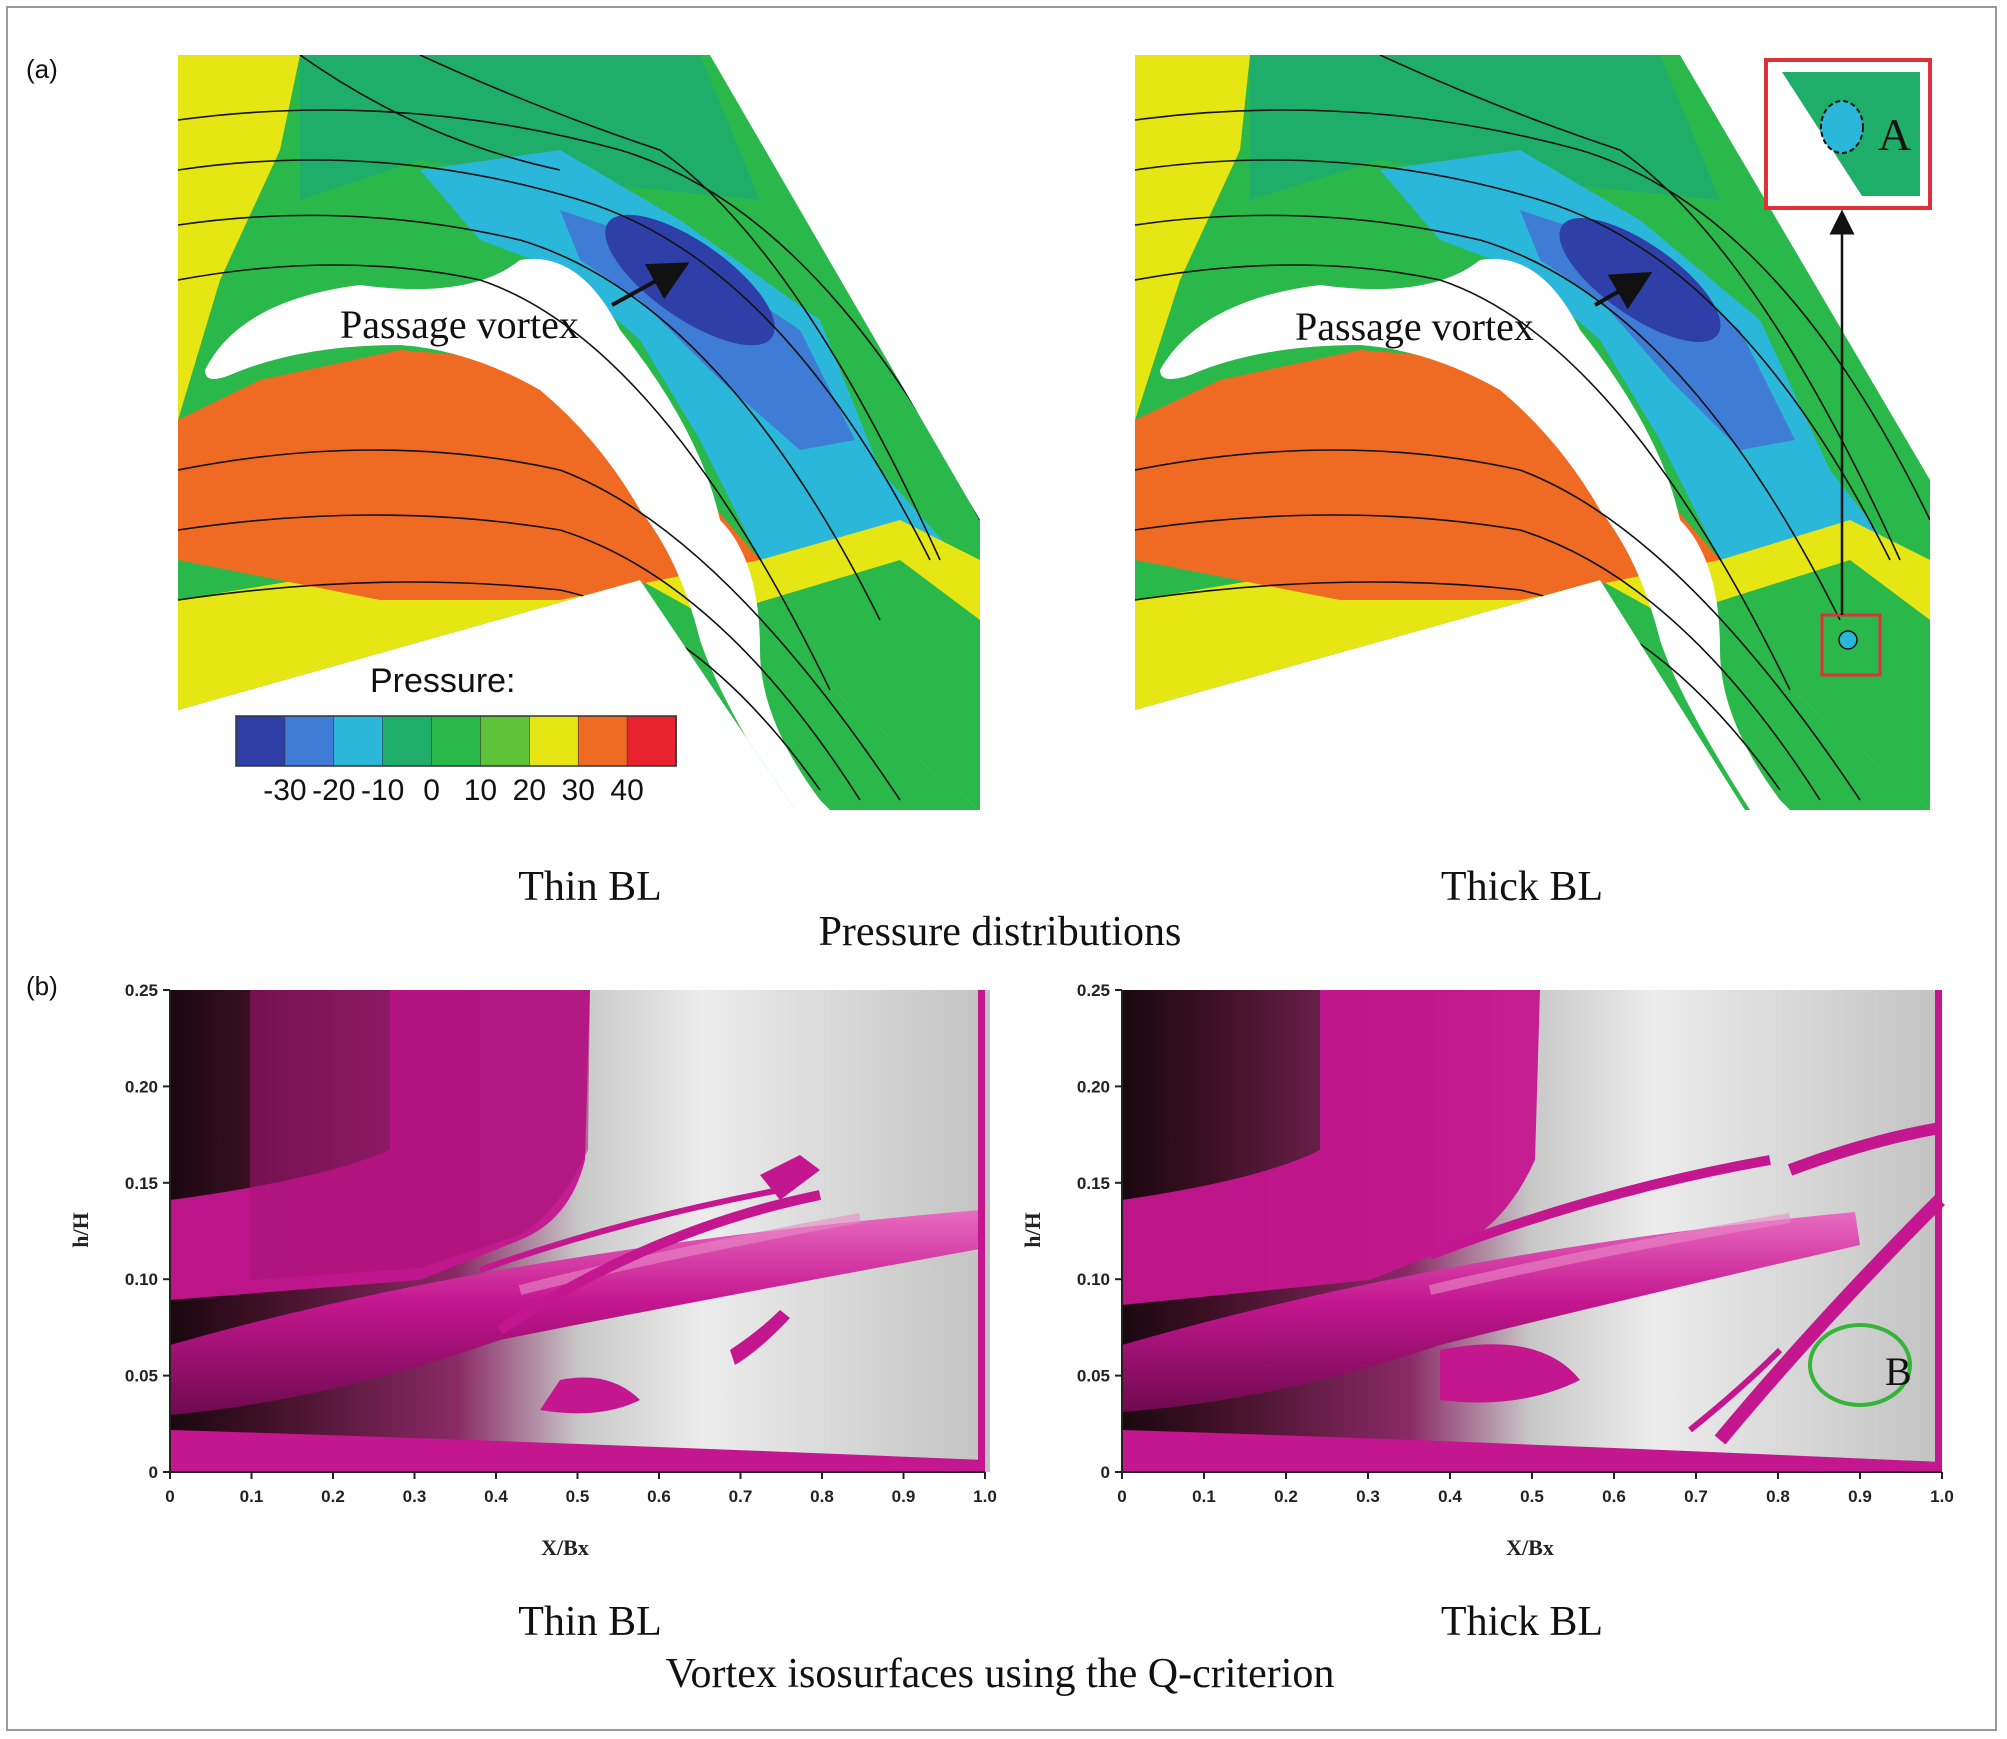 This screenshot has width=2007, height=1739. Describe the element at coordinates (1414, 326) in the screenshot. I see `passage-vortex-annotation-right: Passage vortex` at that location.